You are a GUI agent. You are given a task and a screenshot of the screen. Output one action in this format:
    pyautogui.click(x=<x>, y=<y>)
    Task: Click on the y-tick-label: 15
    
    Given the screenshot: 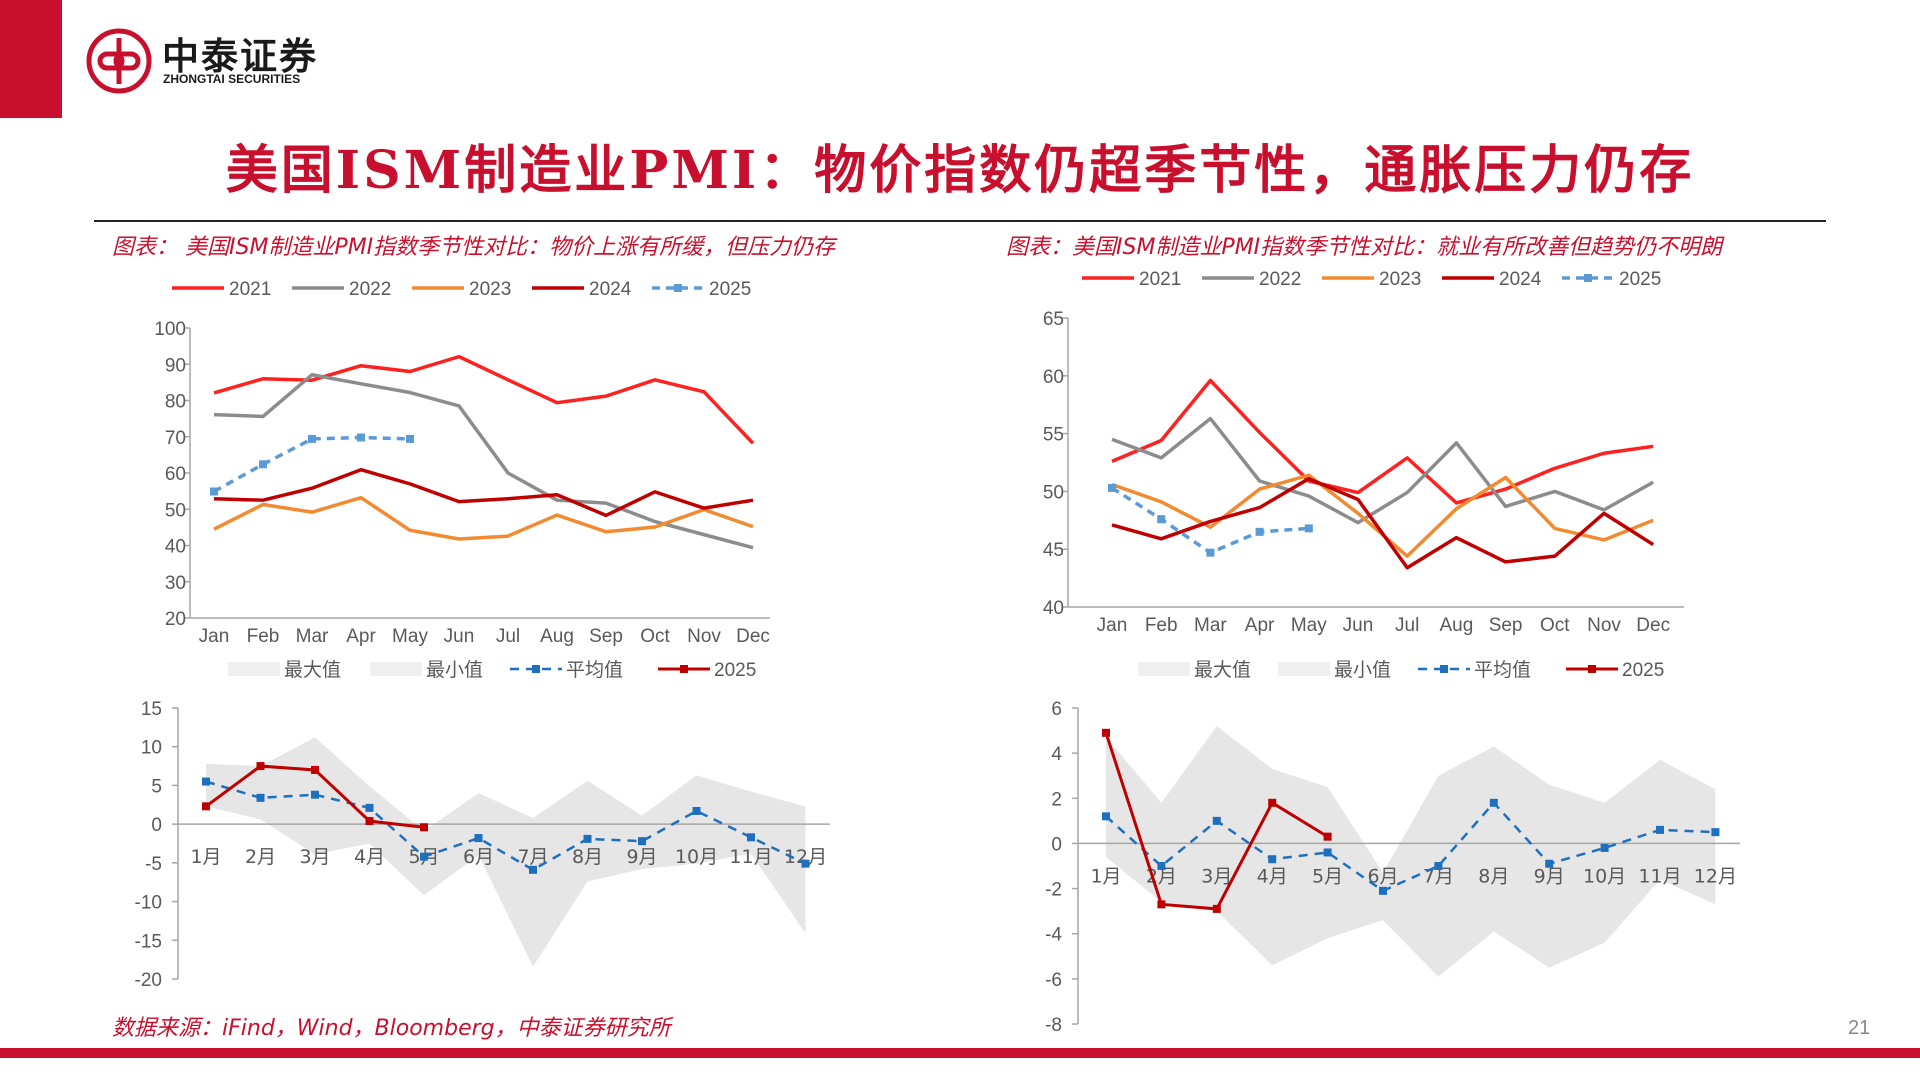 What is the action you would take?
    pyautogui.click(x=151, y=709)
    